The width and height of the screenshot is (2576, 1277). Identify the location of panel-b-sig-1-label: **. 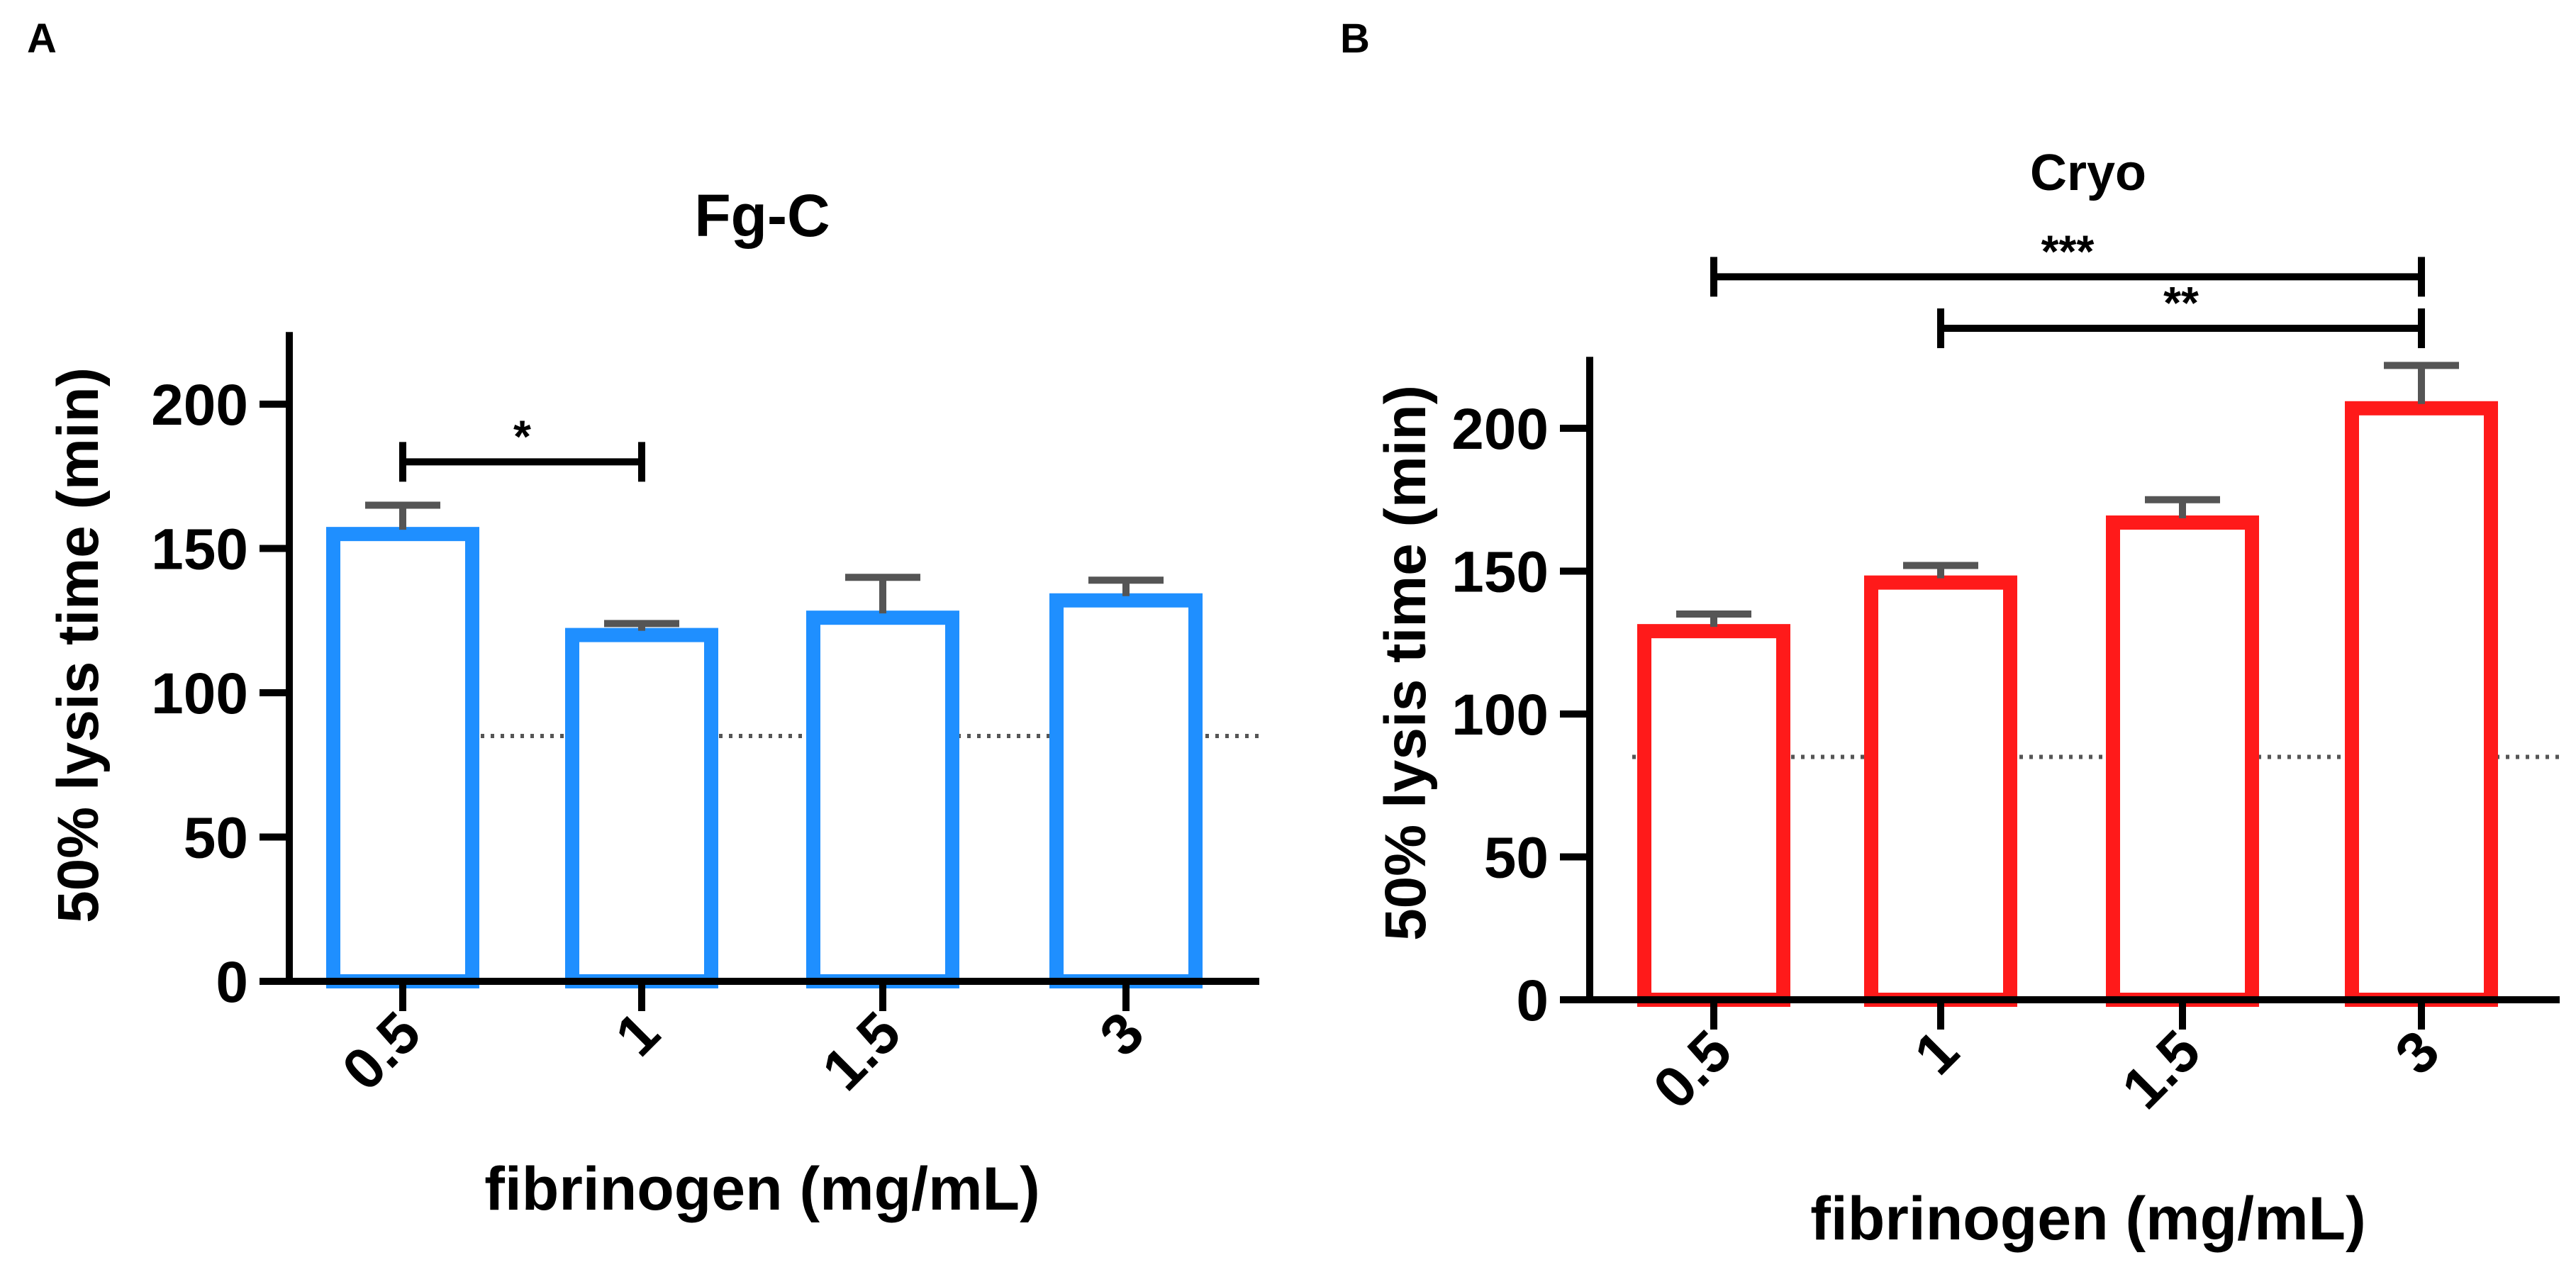
(2181, 303).